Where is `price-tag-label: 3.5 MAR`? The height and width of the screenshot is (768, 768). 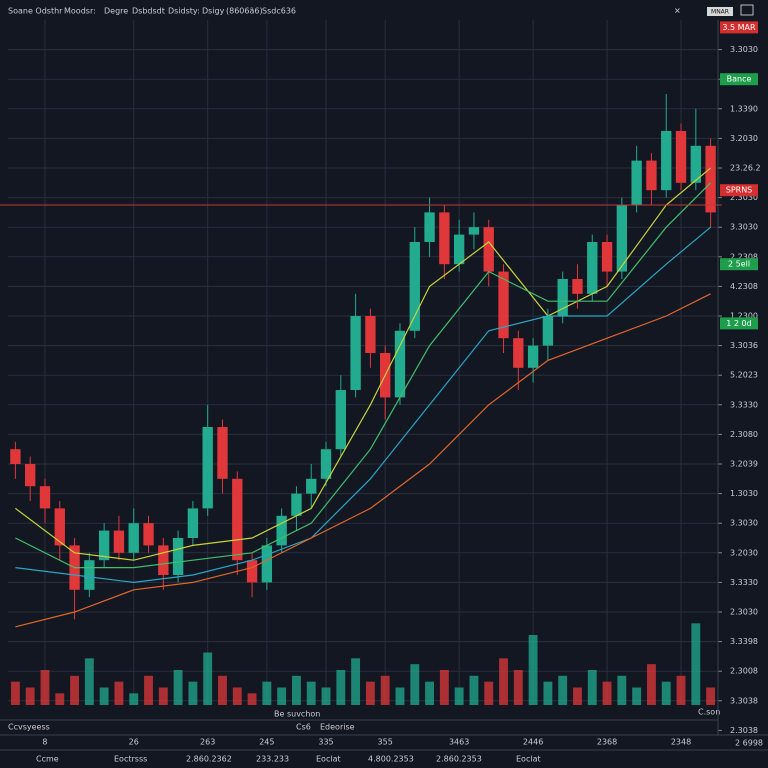 price-tag-label: 3.5 MAR is located at coordinates (739, 27).